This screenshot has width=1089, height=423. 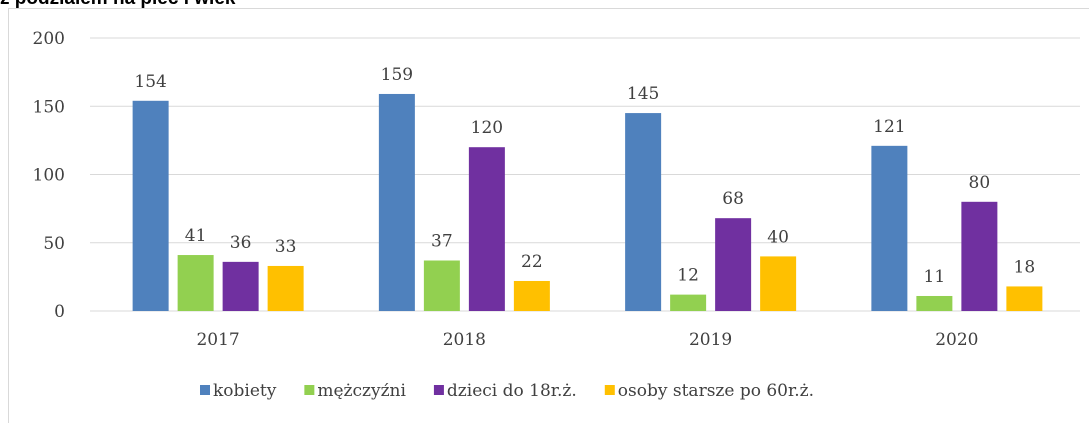 What do you see at coordinates (778, 237) in the screenshot?
I see `data-label: 40` at bounding box center [778, 237].